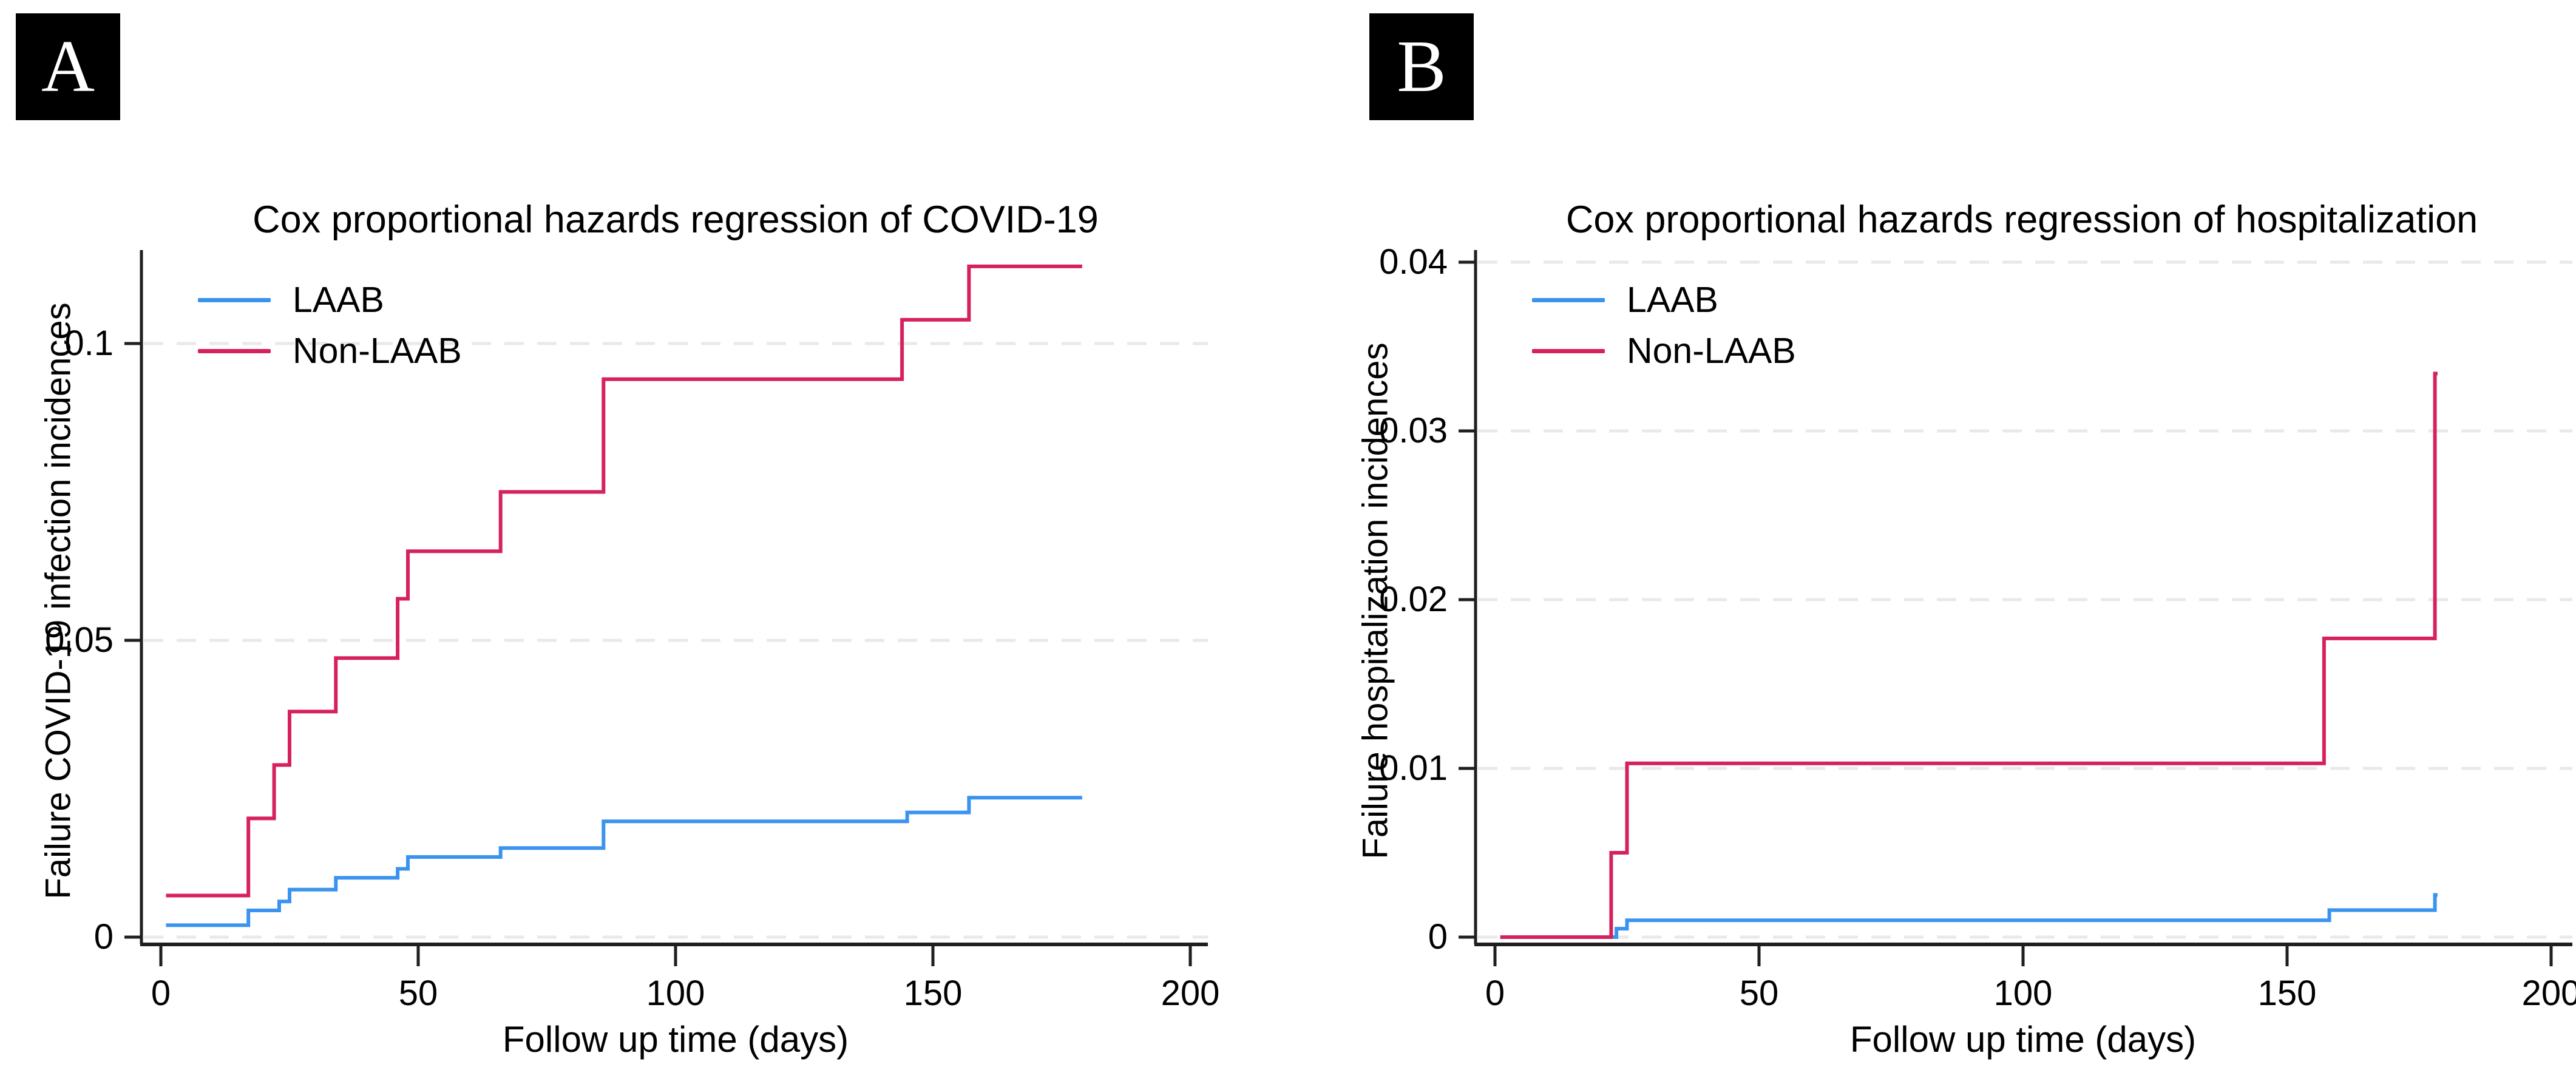 The height and width of the screenshot is (1067, 2576). I want to click on y-tick-label: 0.03, so click(1414, 430).